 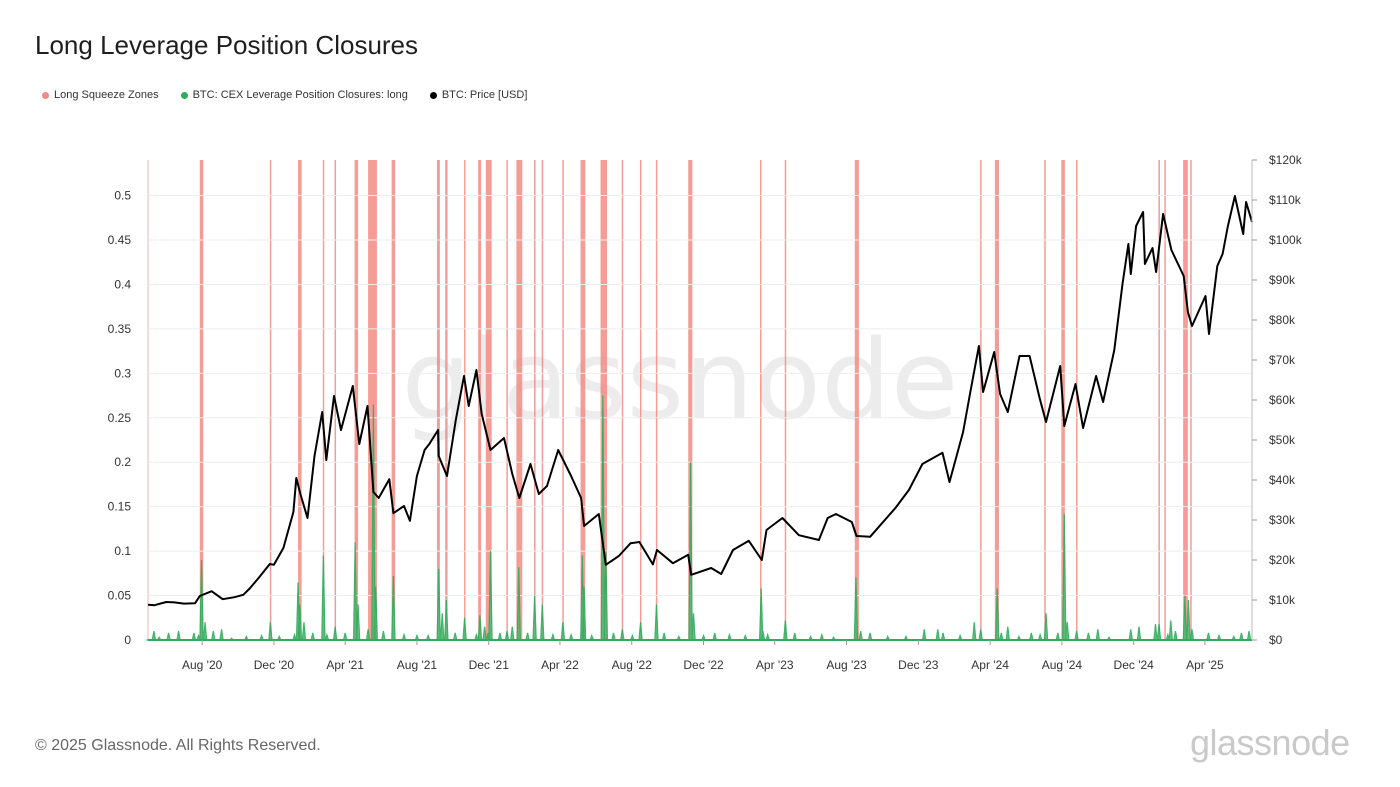 What do you see at coordinates (122, 462) in the screenshot?
I see `y-left-tick-label: 0.2` at bounding box center [122, 462].